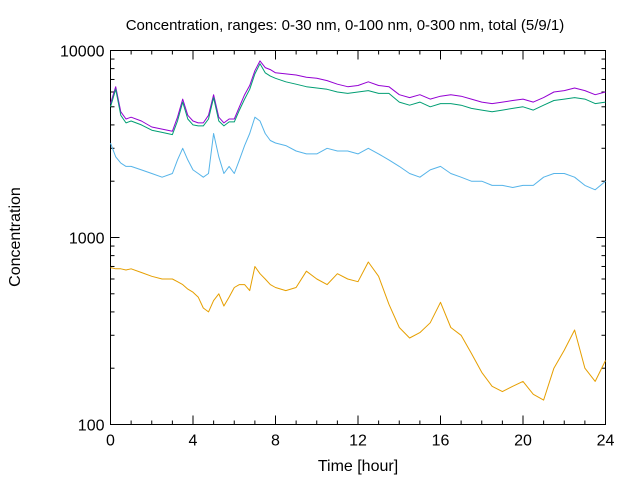  What do you see at coordinates (87, 239) in the screenshot?
I see `y-tick-label: 1000` at bounding box center [87, 239].